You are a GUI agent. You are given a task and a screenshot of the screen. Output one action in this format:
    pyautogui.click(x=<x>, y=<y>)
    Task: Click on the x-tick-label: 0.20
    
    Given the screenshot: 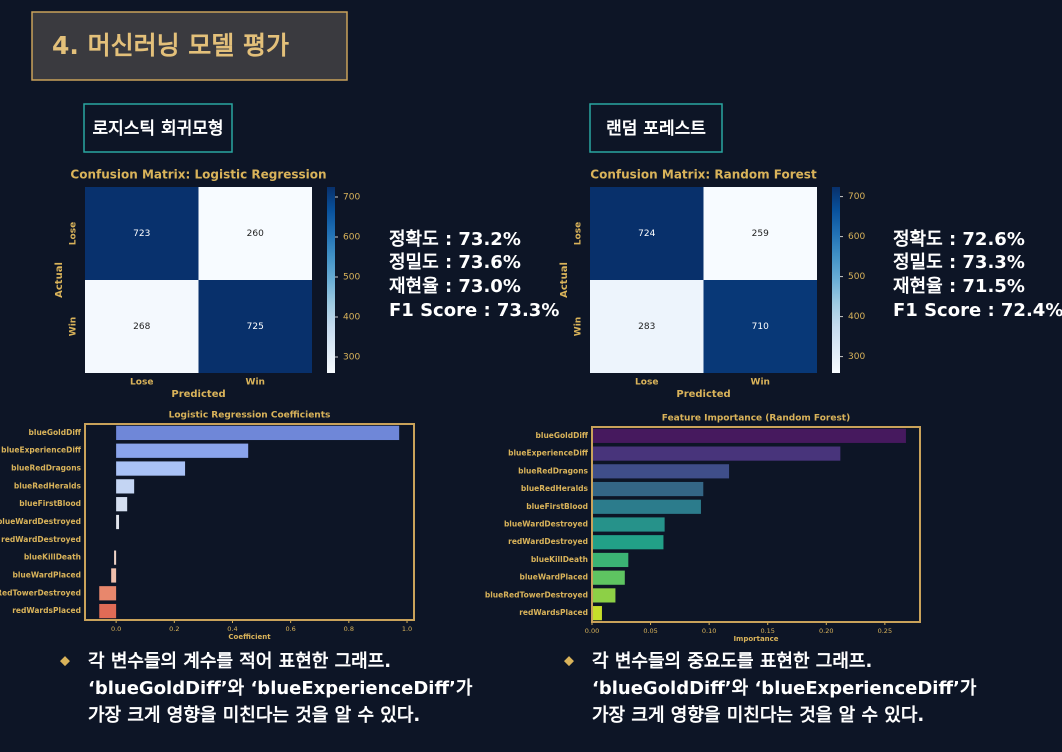 What is the action you would take?
    pyautogui.click(x=826, y=631)
    